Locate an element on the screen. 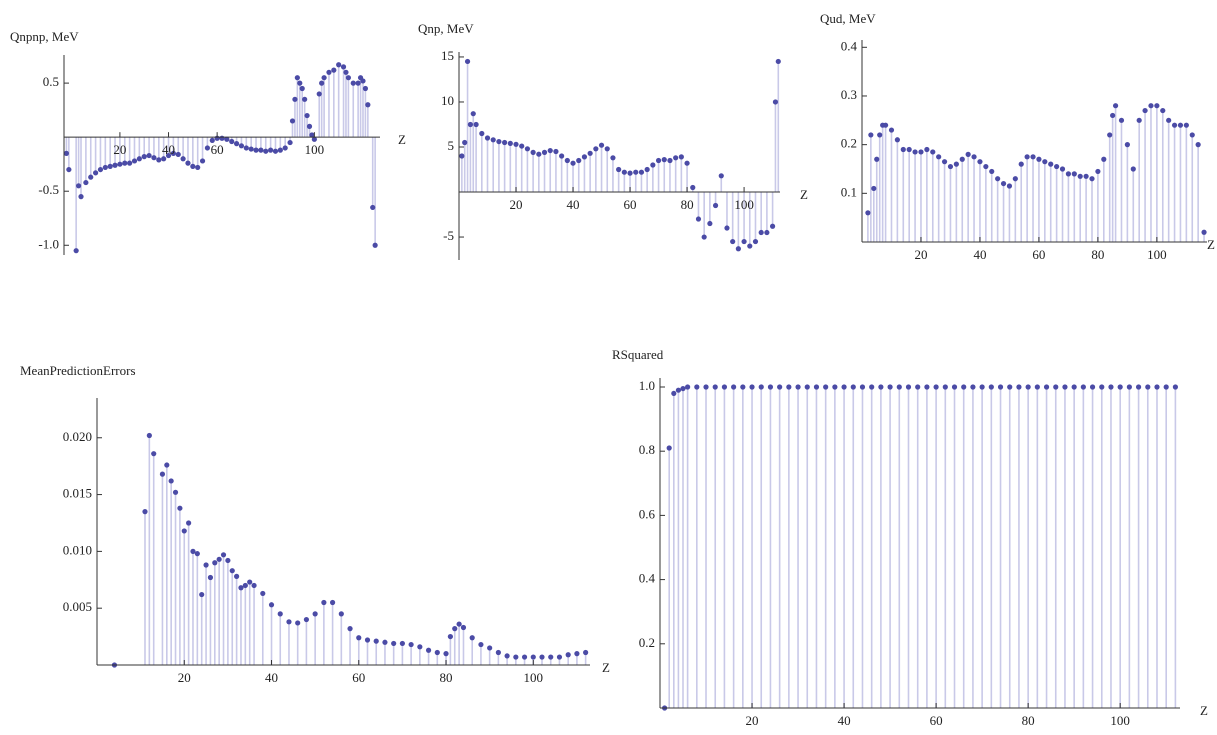  y-tick-label: 10 is located at coordinates (447, 100).